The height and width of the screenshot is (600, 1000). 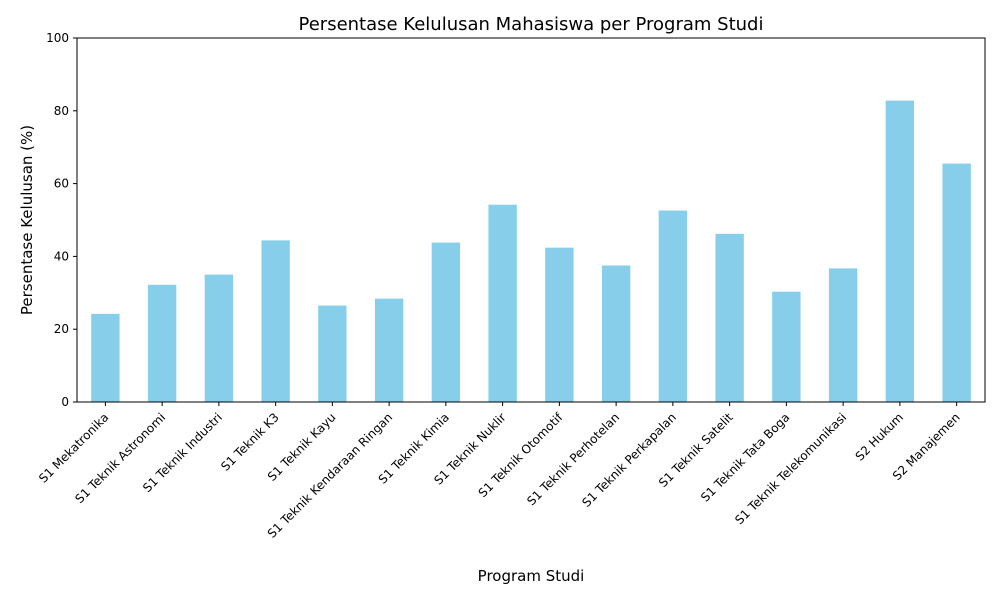 I want to click on x-tick-label: S1 Teknik Perkapalan, so click(x=629, y=460).